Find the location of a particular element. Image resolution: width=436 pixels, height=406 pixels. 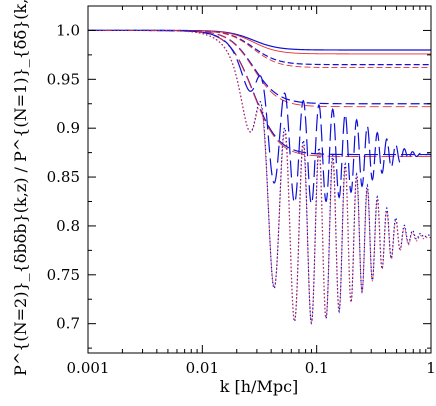

x-tick-label: 0.1 is located at coordinates (317, 368).